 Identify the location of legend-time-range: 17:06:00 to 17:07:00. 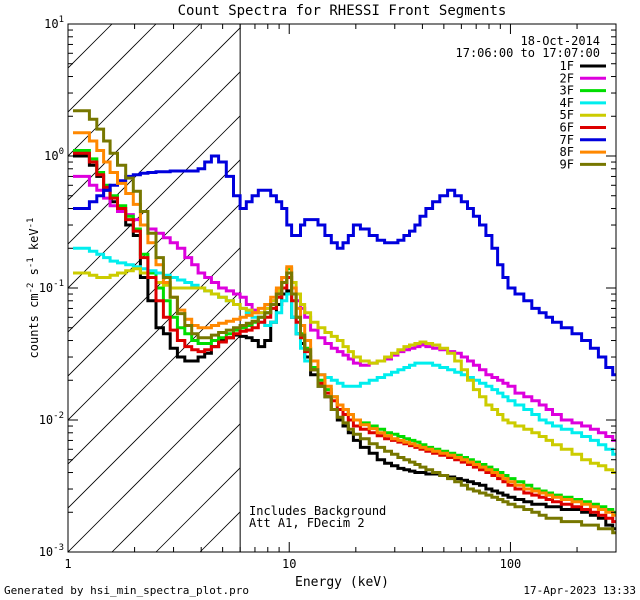
(528, 53).